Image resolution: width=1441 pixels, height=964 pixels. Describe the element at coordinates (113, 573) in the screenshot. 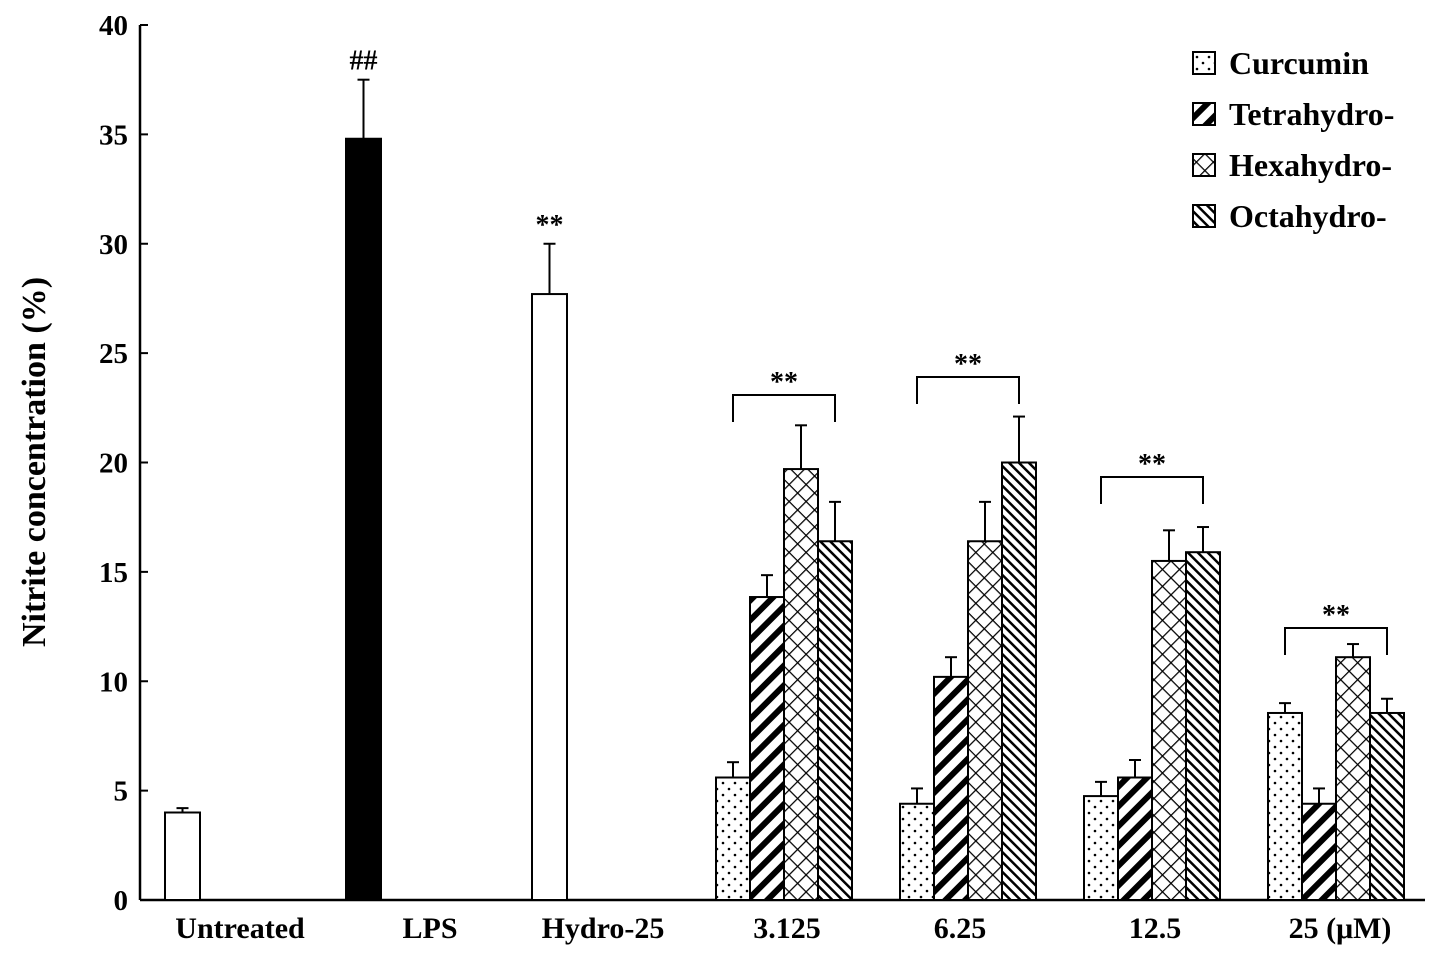

I see `y-tick-label: 15` at that location.